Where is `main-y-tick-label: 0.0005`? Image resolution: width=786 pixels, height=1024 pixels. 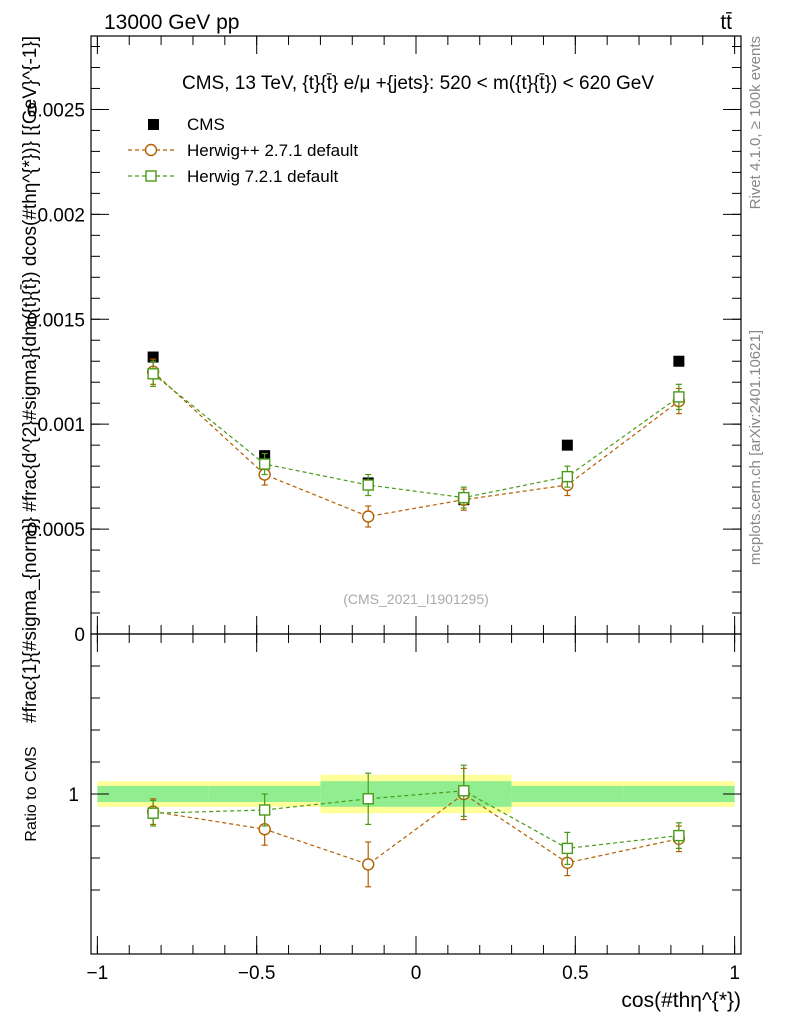 main-y-tick-label: 0.0005 is located at coordinates (56, 530).